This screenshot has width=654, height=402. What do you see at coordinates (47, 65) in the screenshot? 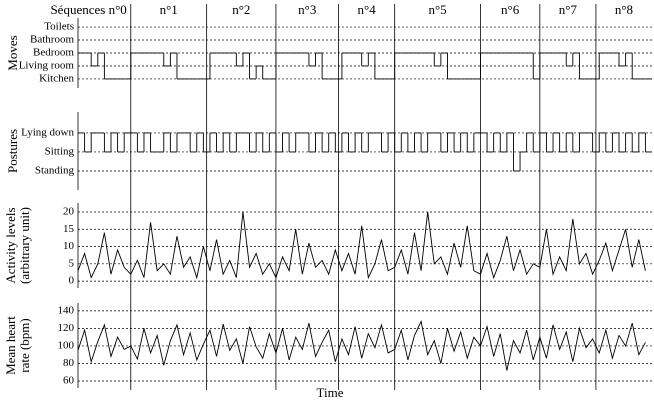
I see `y-tick-label: Living room` at bounding box center [47, 65].